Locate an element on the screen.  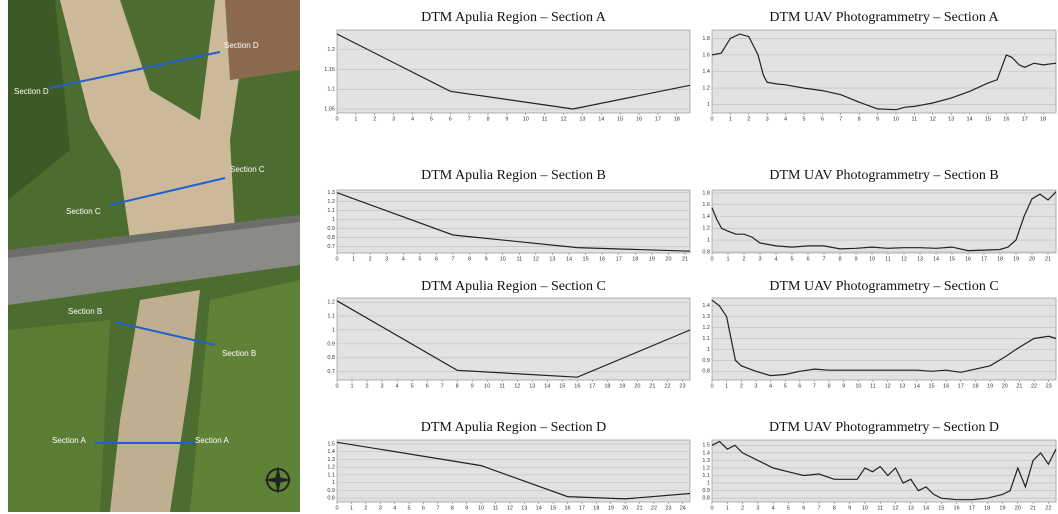
x-tick-label: 5 is located at coordinates (788, 508).